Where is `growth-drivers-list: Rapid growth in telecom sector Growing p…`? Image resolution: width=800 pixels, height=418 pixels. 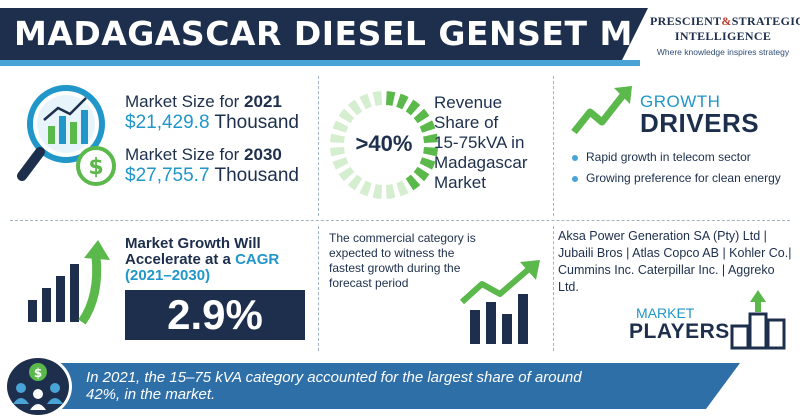 growth-drivers-list: Rapid growth in telecom sector Growing p… is located at coordinates (682, 171).